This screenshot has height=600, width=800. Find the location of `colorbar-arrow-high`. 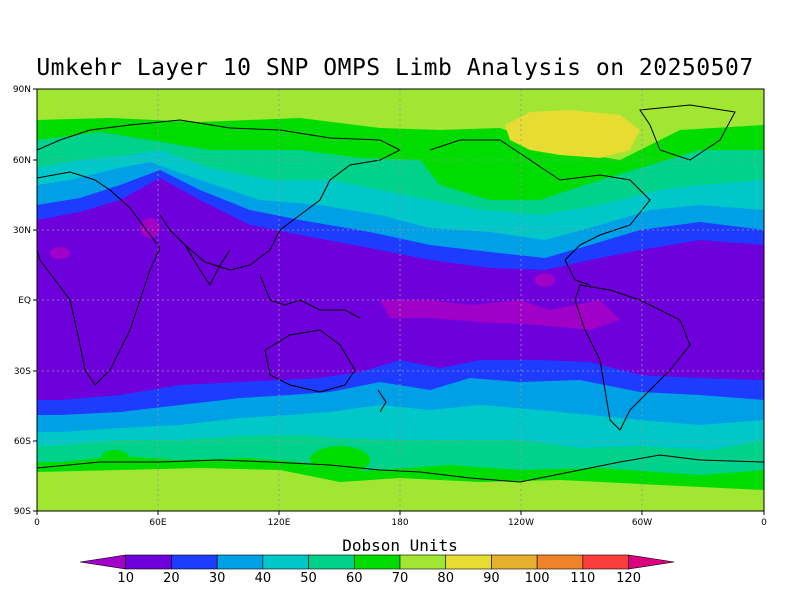

colorbar-arrow-high is located at coordinates (651, 562).